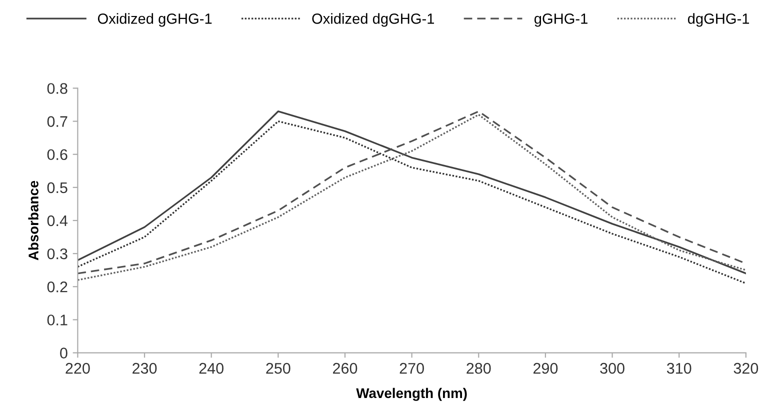  Describe the element at coordinates (57, 188) in the screenshot. I see `y-tick-label: 0.5` at that location.